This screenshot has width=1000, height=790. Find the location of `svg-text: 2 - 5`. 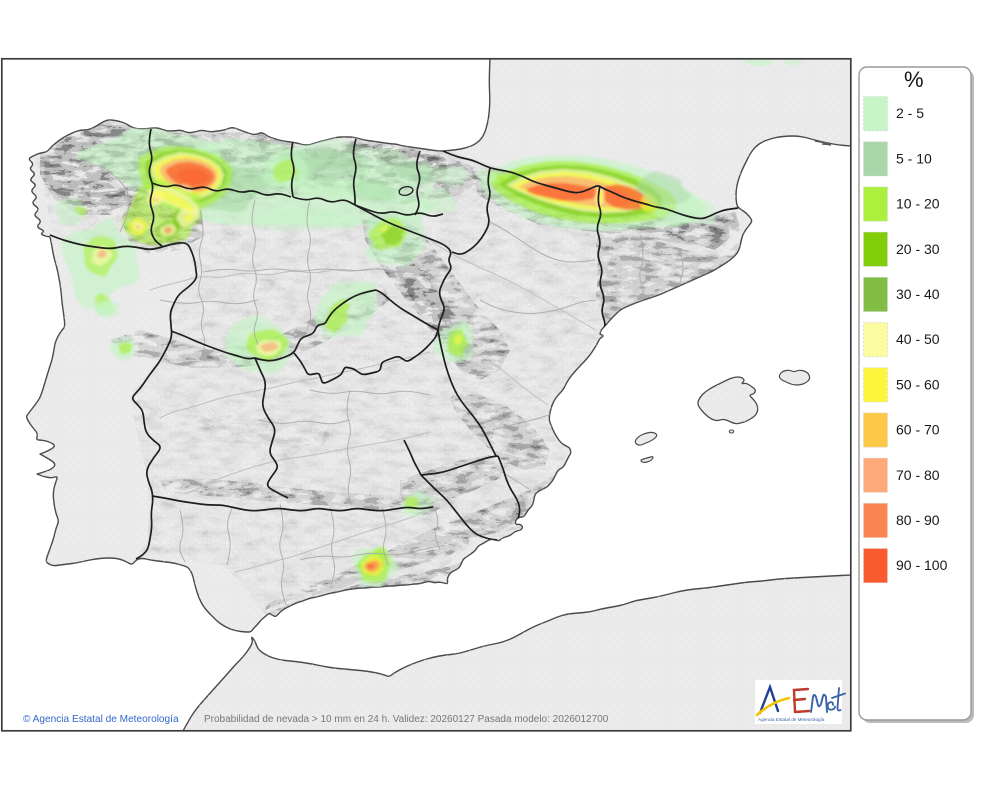

svg-text: 2 - 5 is located at coordinates (910, 113).